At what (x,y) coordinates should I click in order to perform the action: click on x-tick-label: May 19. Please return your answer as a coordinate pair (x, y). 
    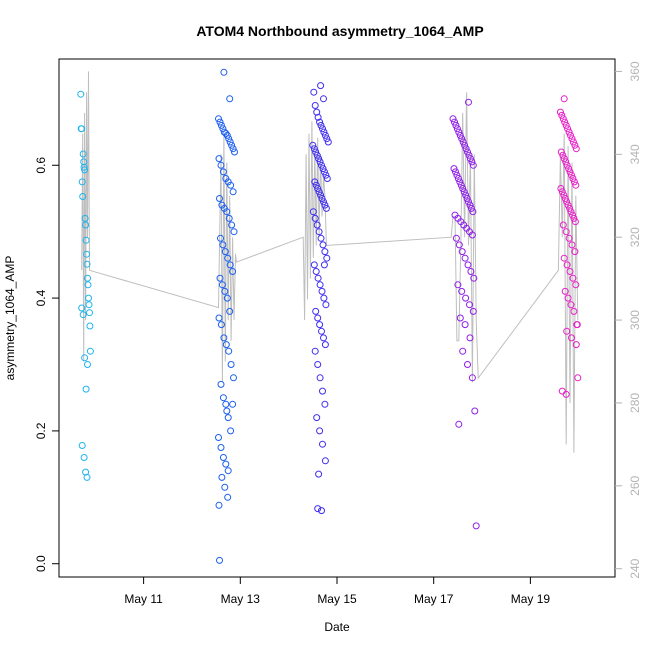
    Looking at the image, I should click on (531, 599).